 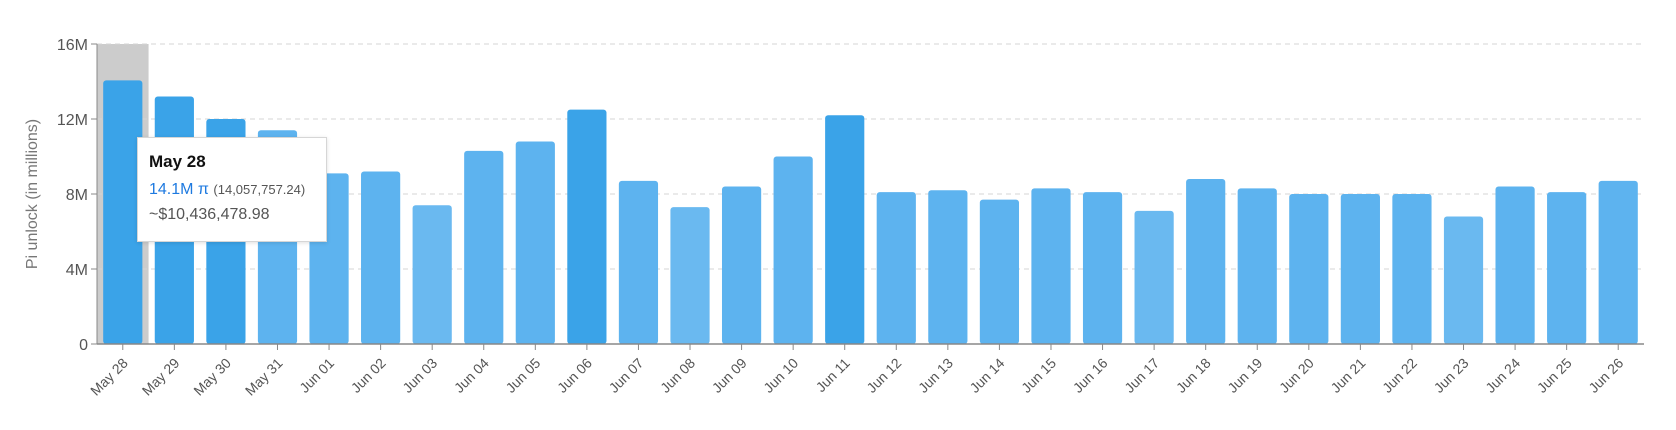 I want to click on x-tick-label: Jun 17, so click(x=1141, y=375).